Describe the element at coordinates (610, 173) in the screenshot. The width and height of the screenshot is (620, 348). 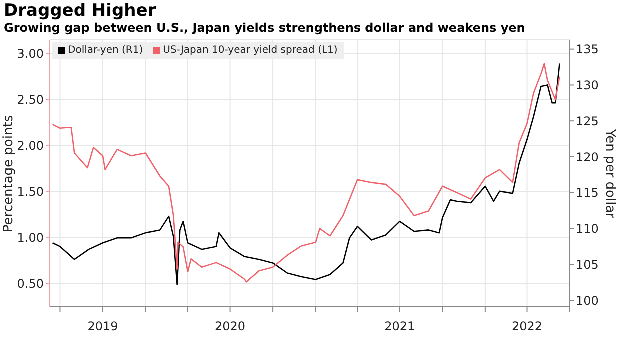
I see `y2-axis-title: Yen per dollar` at that location.